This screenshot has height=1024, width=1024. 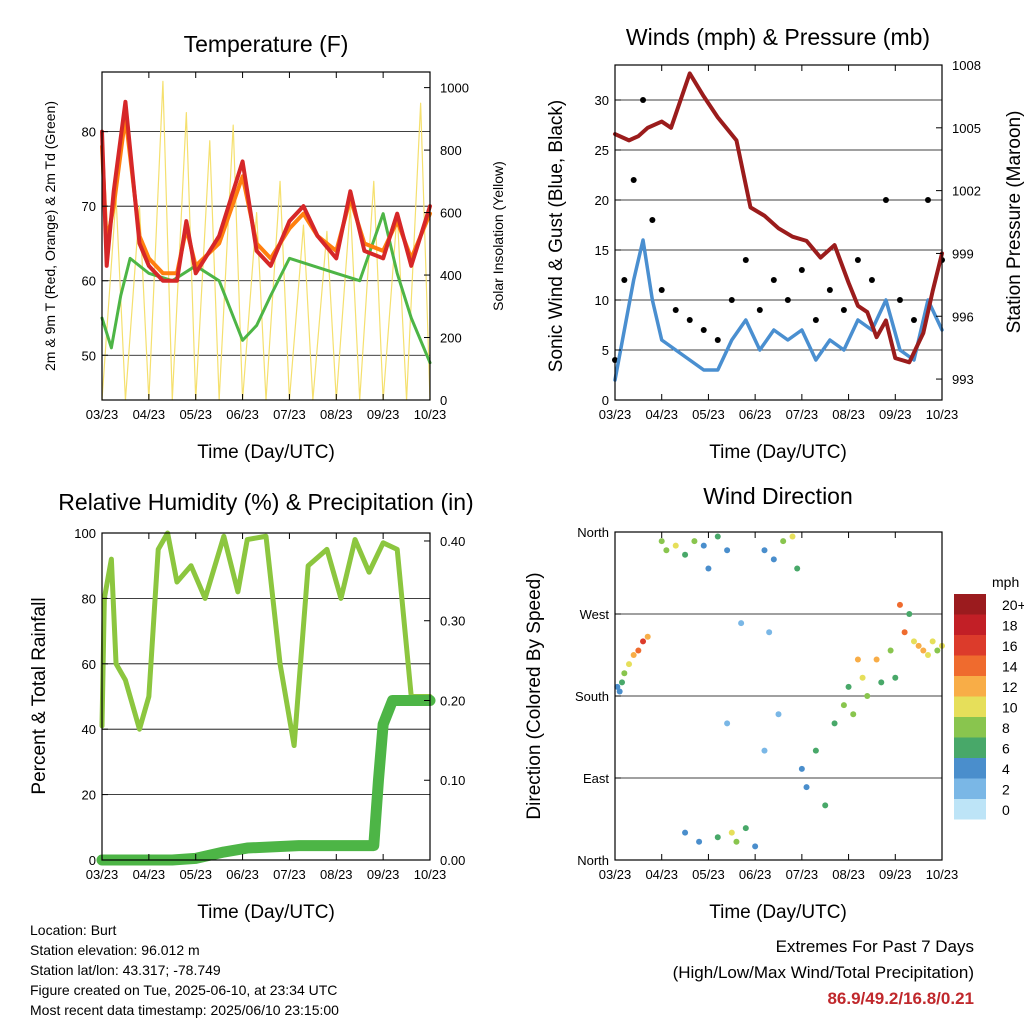 I want to click on y-tick-label: South, so click(x=592, y=696).